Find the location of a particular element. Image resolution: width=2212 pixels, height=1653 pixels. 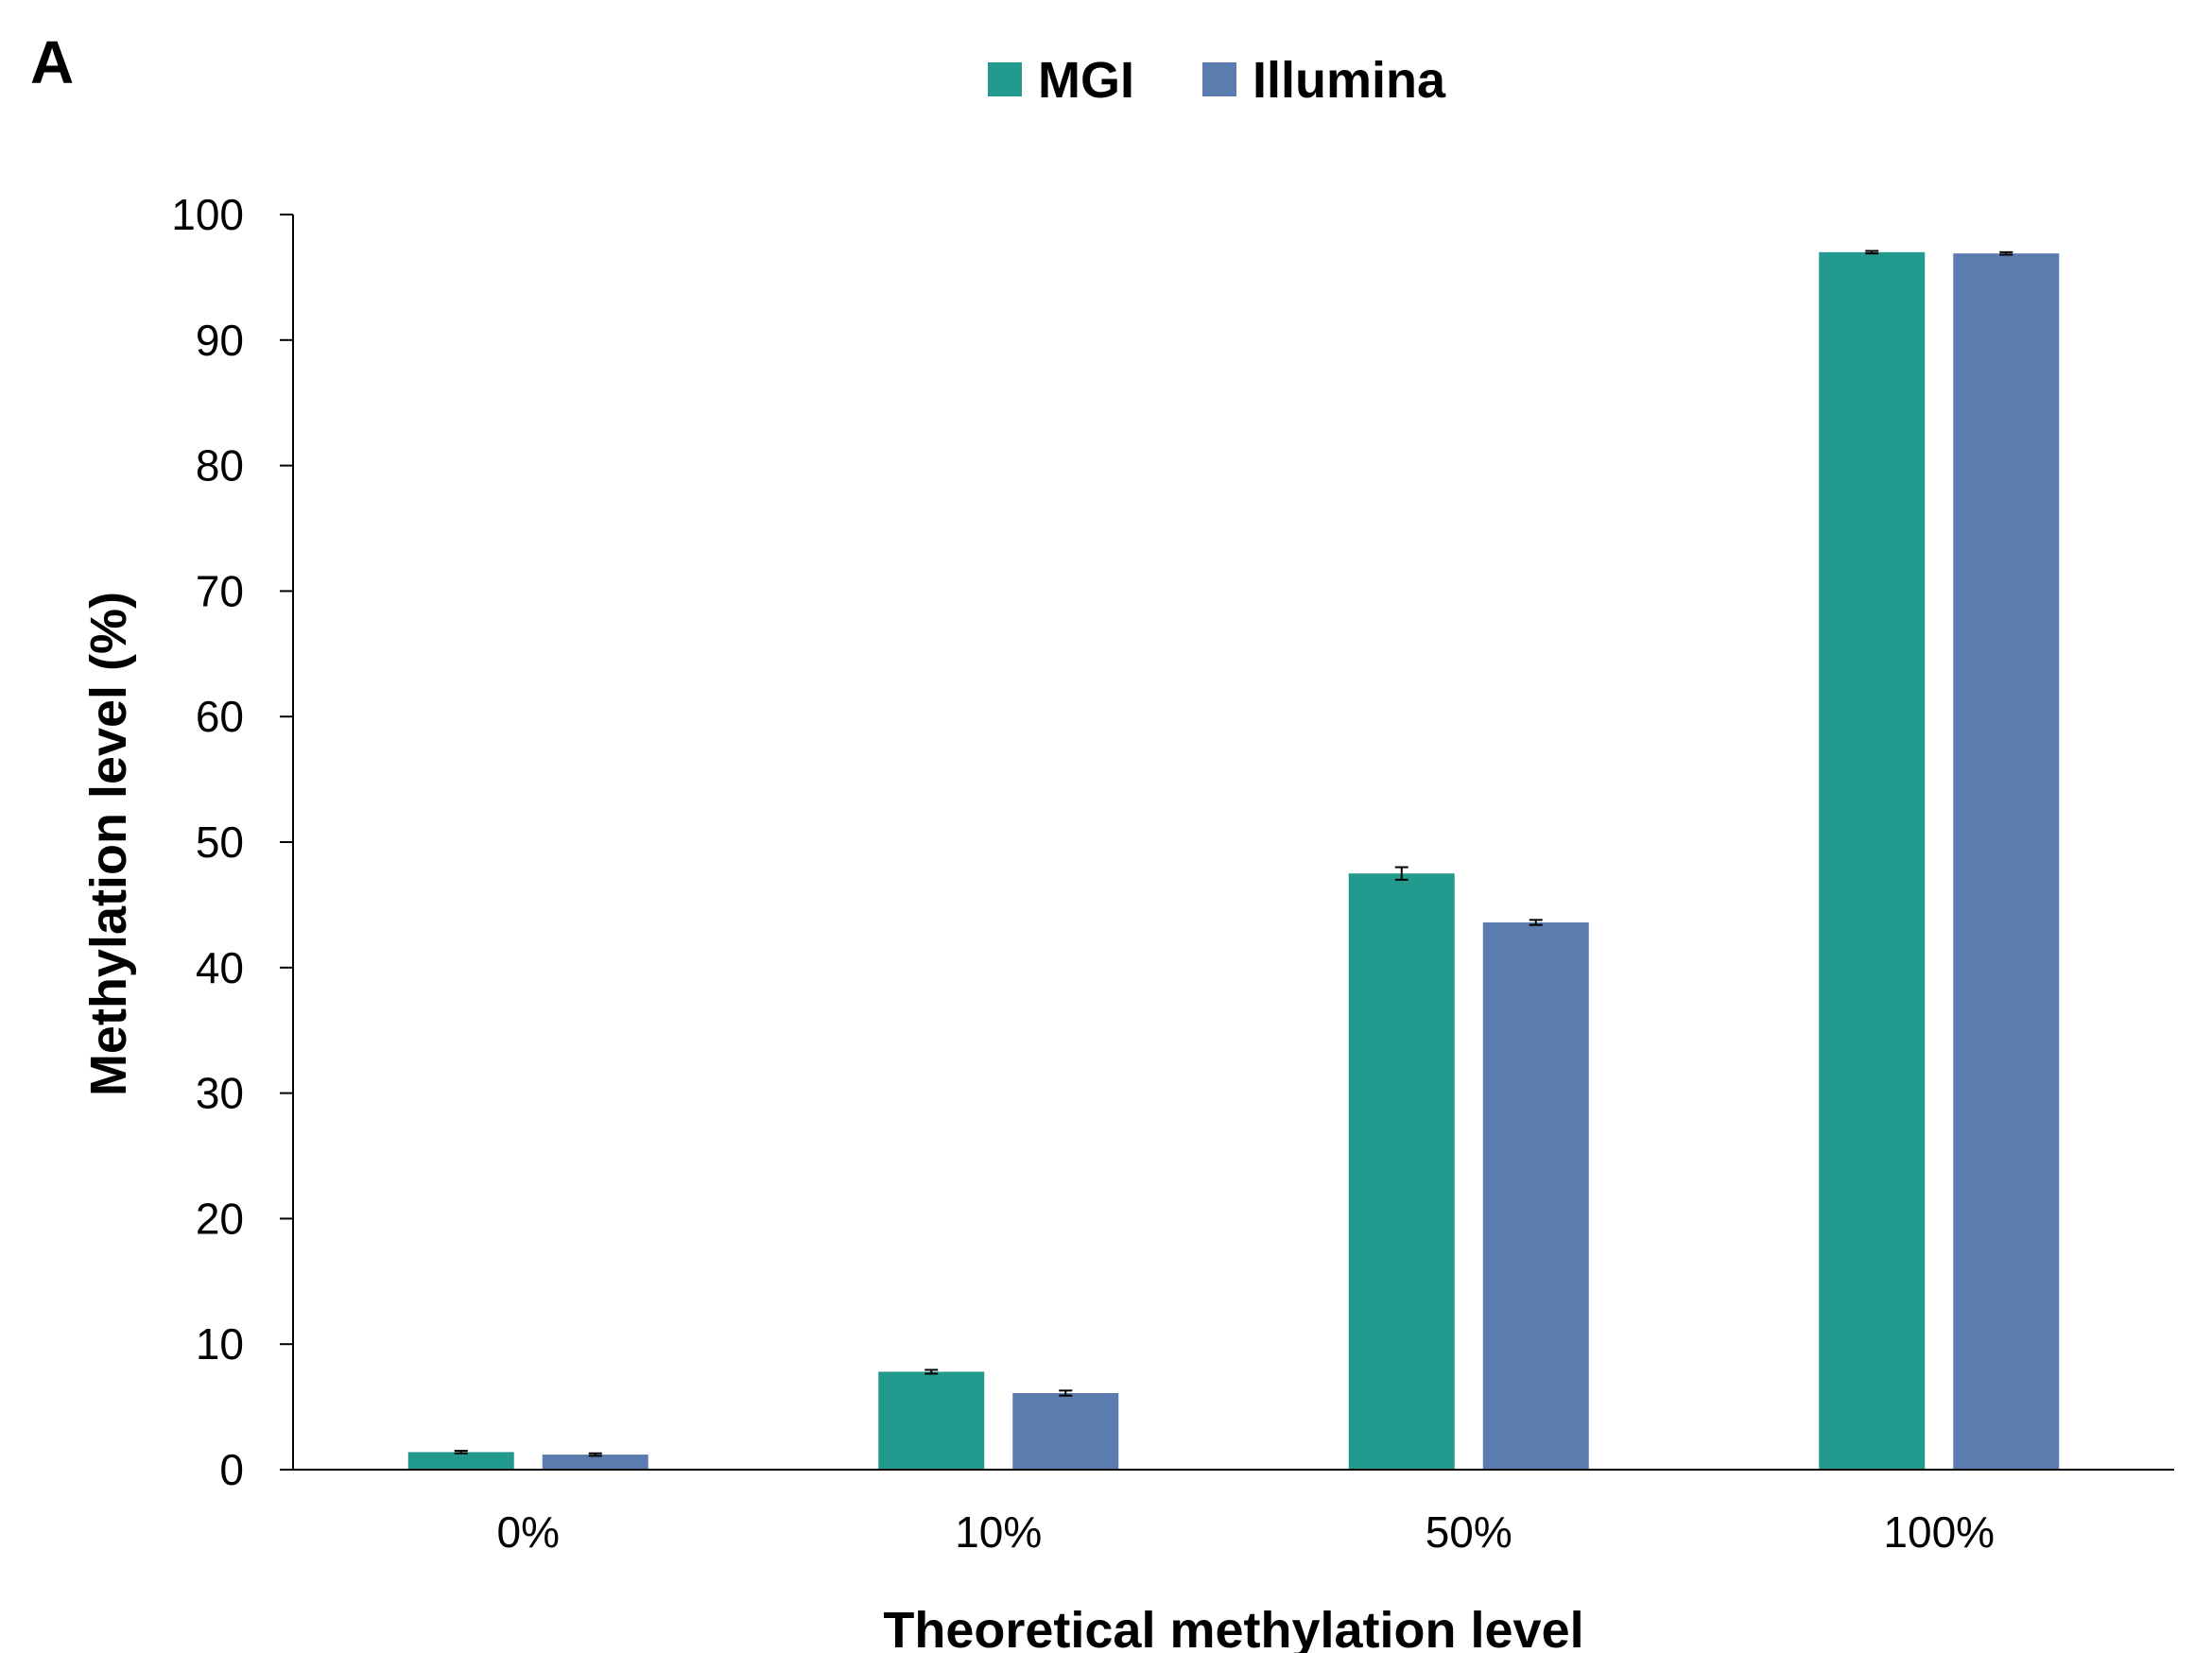

y-tick-label: 90 is located at coordinates (220, 341).